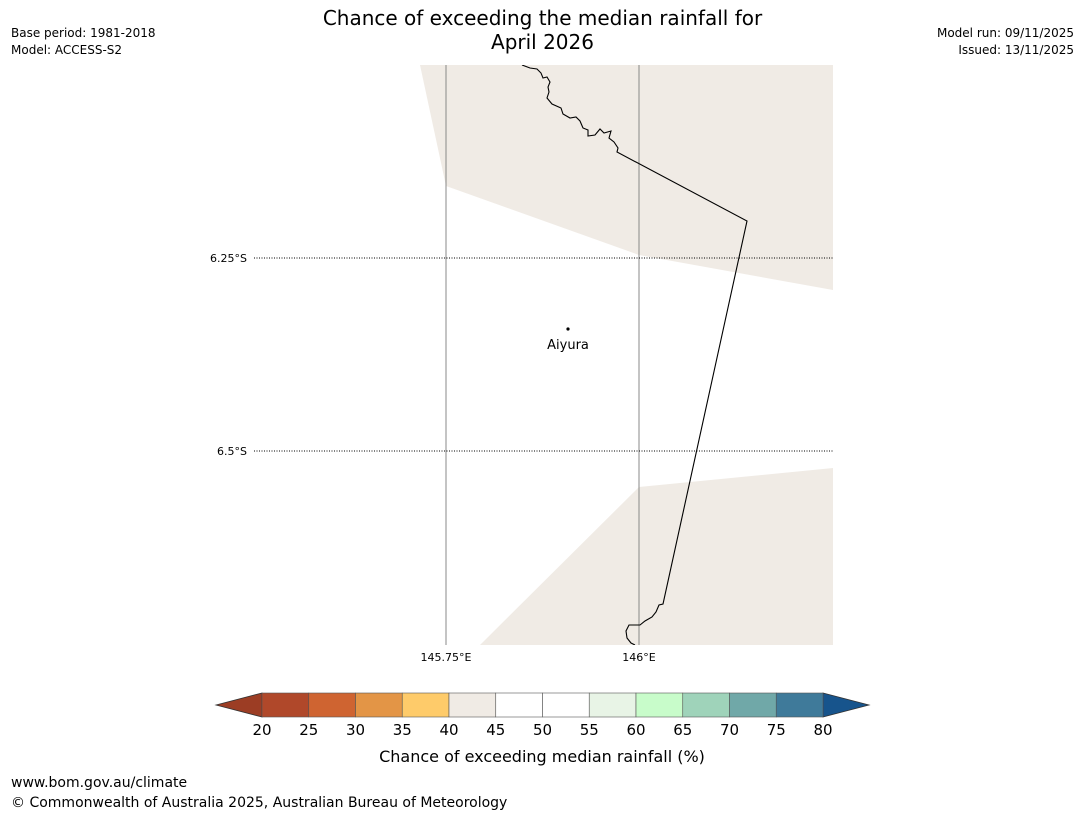  I want to click on town-marker, so click(568, 329).